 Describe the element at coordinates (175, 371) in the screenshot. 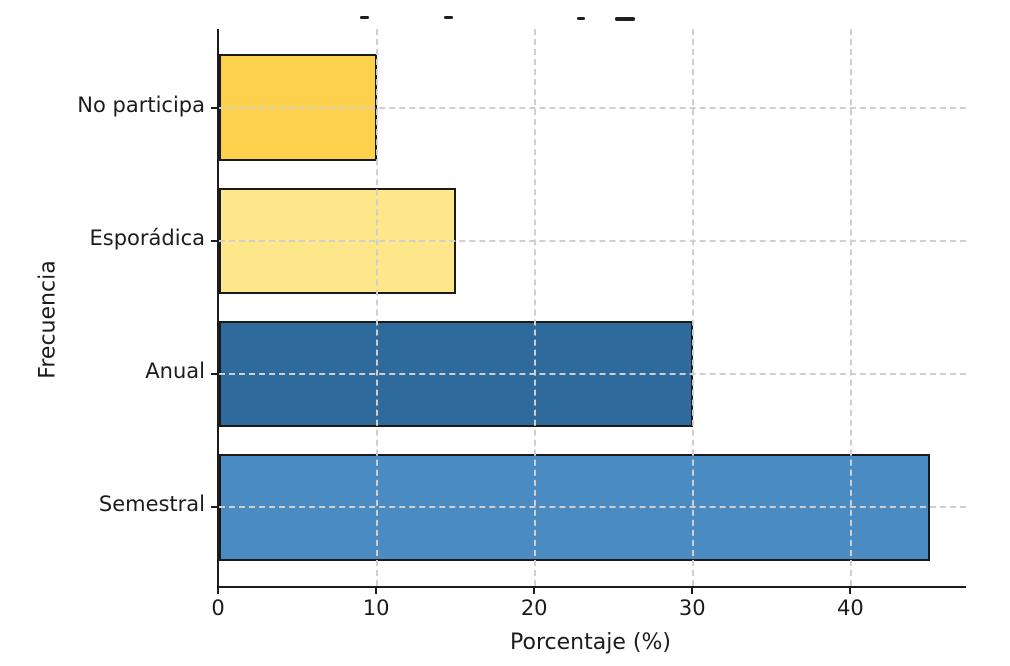

I see `category-label-anual: Anual` at that location.